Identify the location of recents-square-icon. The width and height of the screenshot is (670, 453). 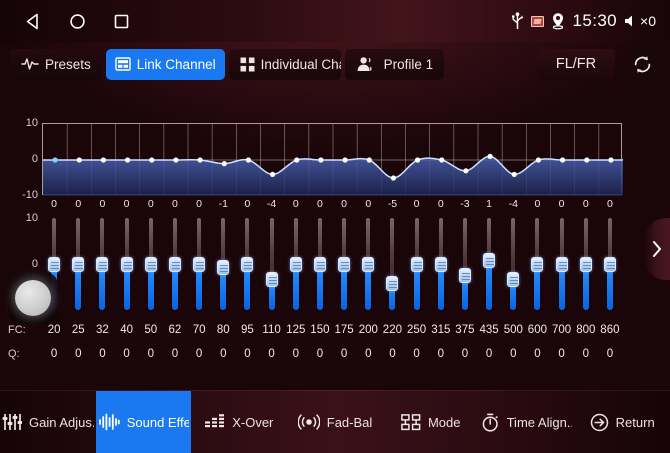
(121, 21).